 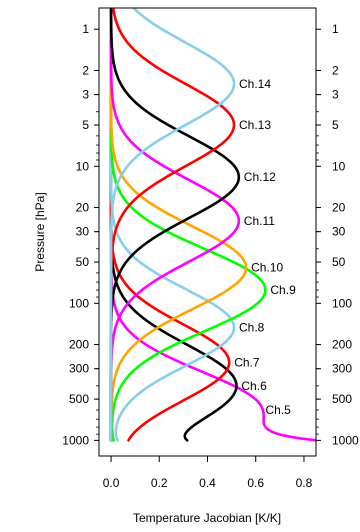 I want to click on series-label-ch-5: Ch.5, so click(x=279, y=410).